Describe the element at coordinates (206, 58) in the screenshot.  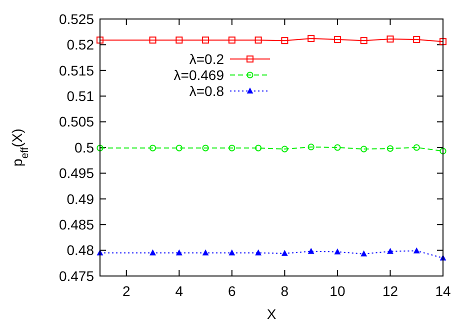
I see `legend-label: λ=0.2` at that location.